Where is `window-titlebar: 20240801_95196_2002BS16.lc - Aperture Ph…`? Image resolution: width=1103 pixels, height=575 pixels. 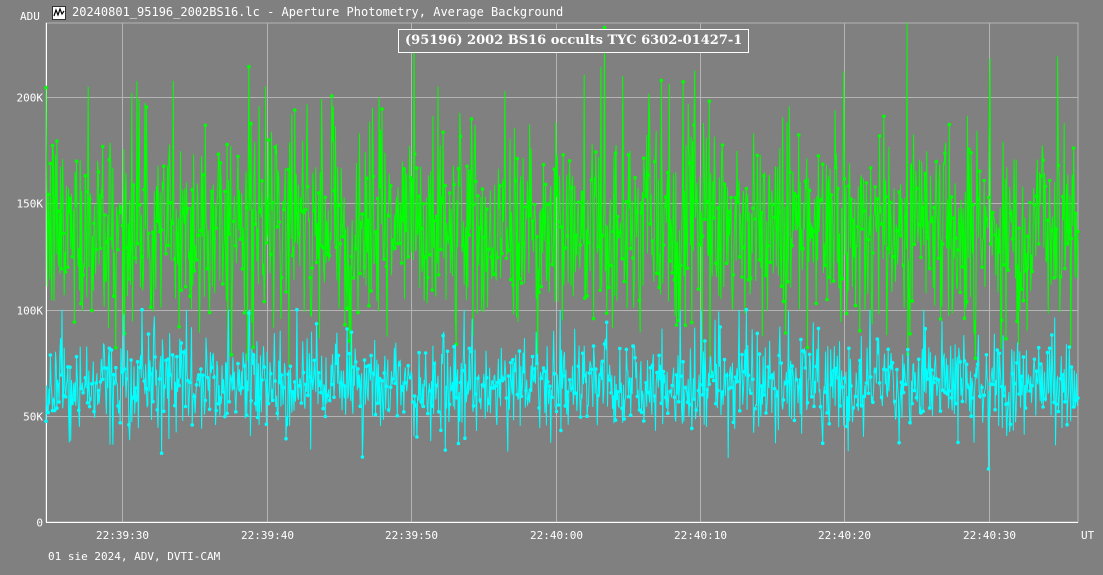 window-titlebar: 20240801_95196_2002BS16.lc - Aperture Ph… is located at coordinates (307, 12).